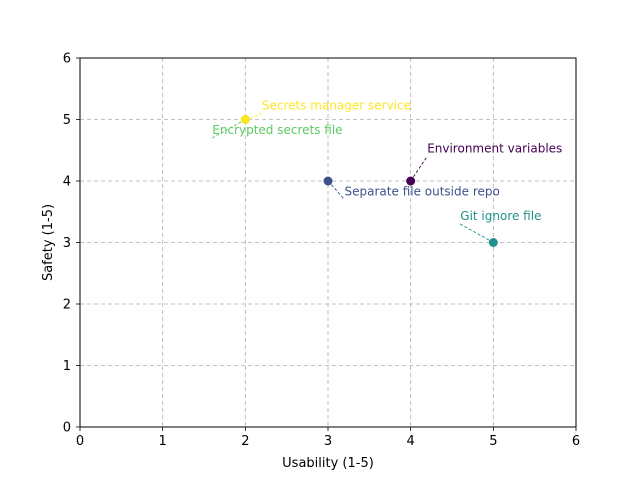  I want to click on y-tick-label: 6, so click(67, 59).